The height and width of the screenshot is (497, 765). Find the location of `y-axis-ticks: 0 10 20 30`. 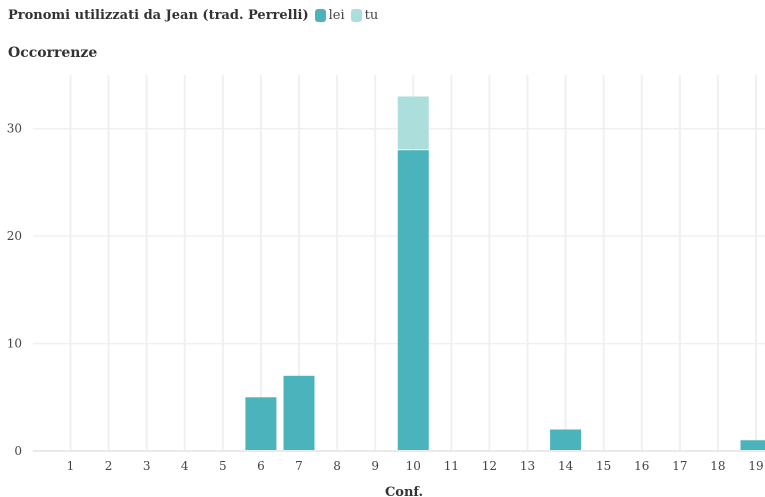

y-axis-ticks: 0 10 20 30 is located at coordinates (14, 290).